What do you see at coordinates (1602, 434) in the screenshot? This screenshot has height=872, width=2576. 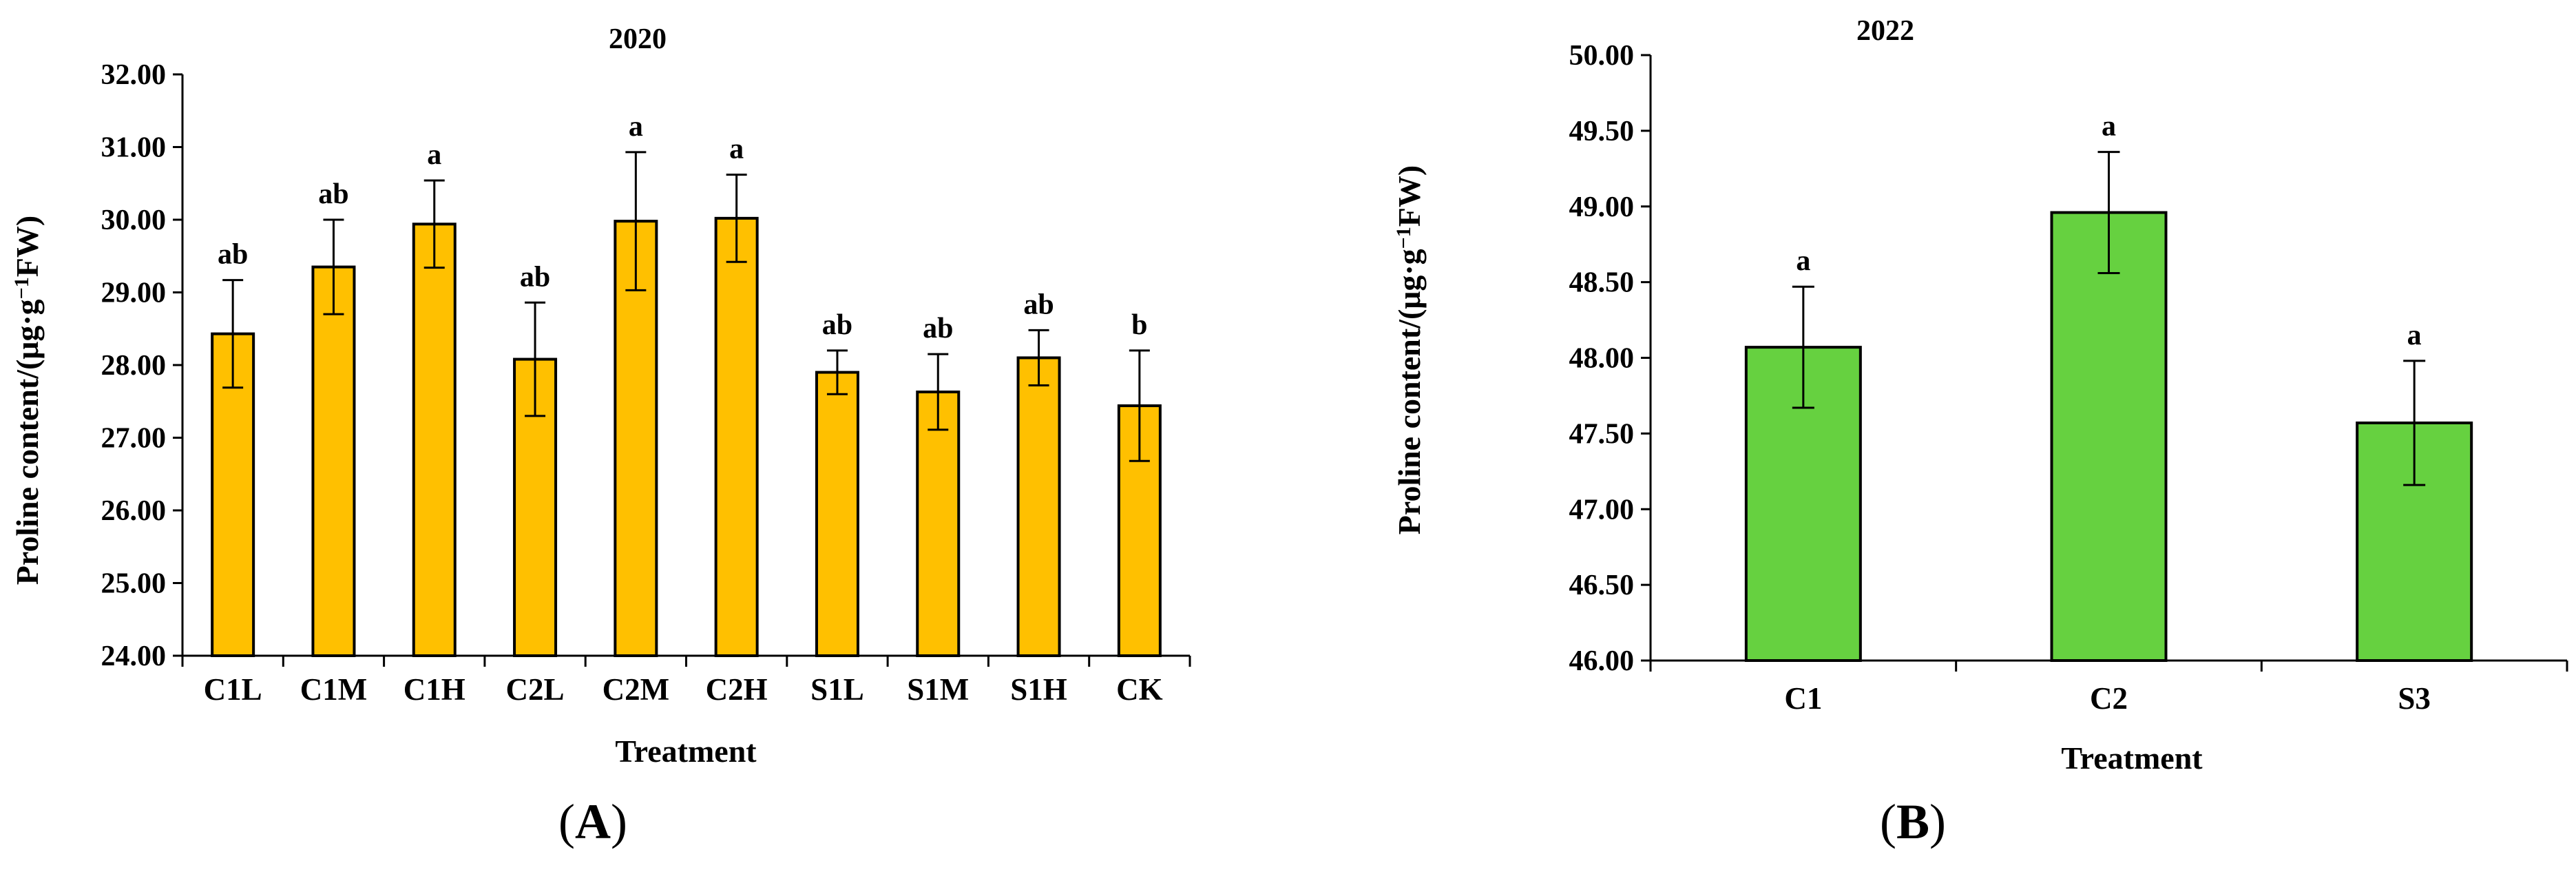 I see `chart-b-ytick-label: 47.50` at bounding box center [1602, 434].